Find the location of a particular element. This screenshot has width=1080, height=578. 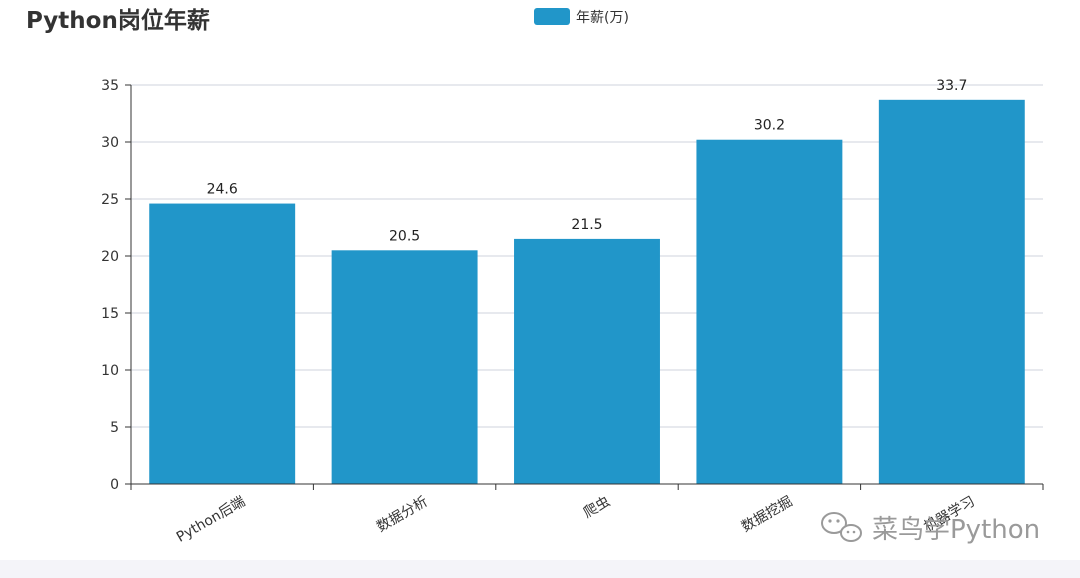

y-tick-label: 20 is located at coordinates (110, 257).